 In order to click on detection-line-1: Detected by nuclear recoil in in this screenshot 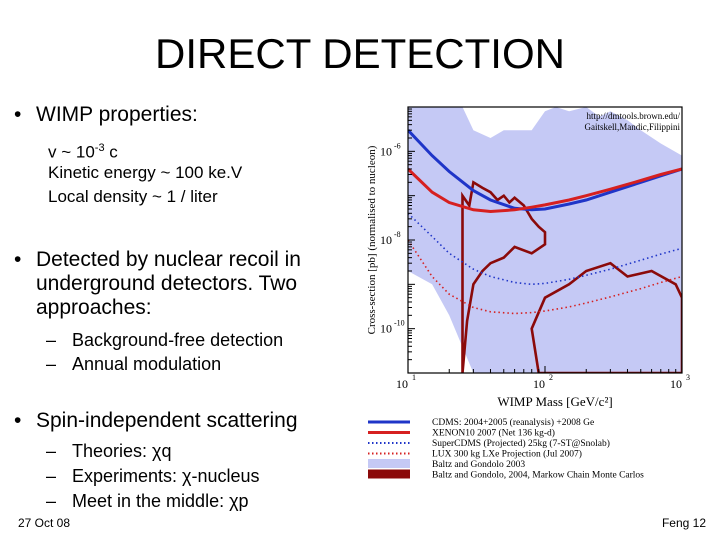, I will do `click(168, 259)`.